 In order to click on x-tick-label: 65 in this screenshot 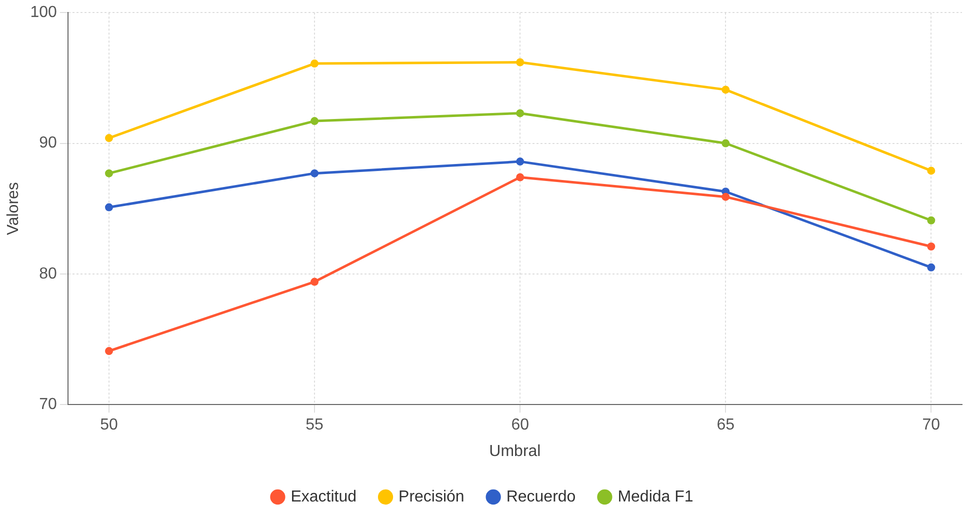, I will do `click(725, 425)`.